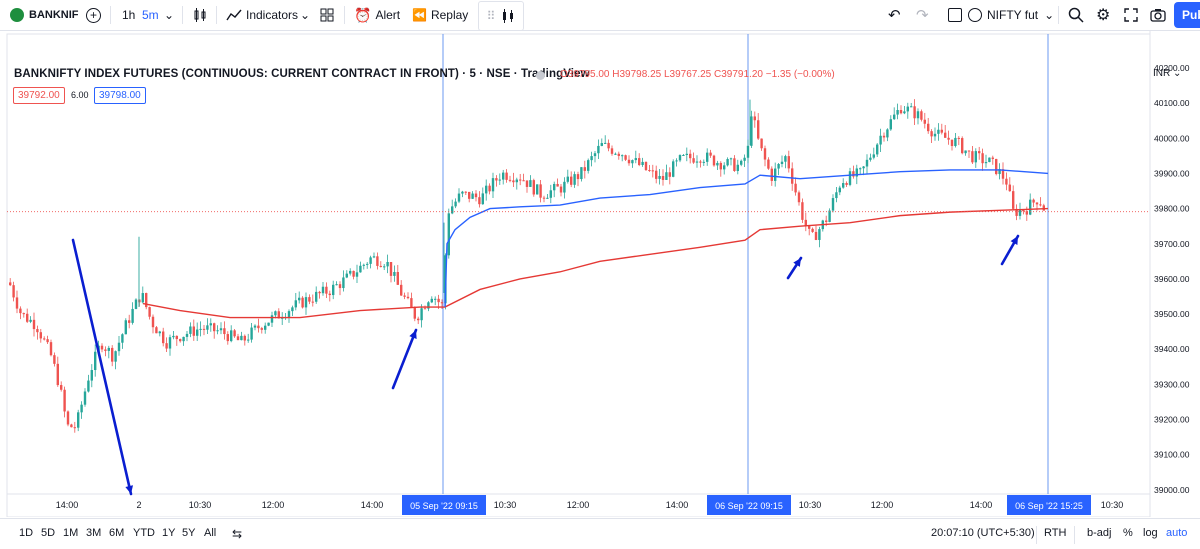  Describe the element at coordinates (44, 15) in the screenshot. I see `symbol-search: BANKNIF` at that location.